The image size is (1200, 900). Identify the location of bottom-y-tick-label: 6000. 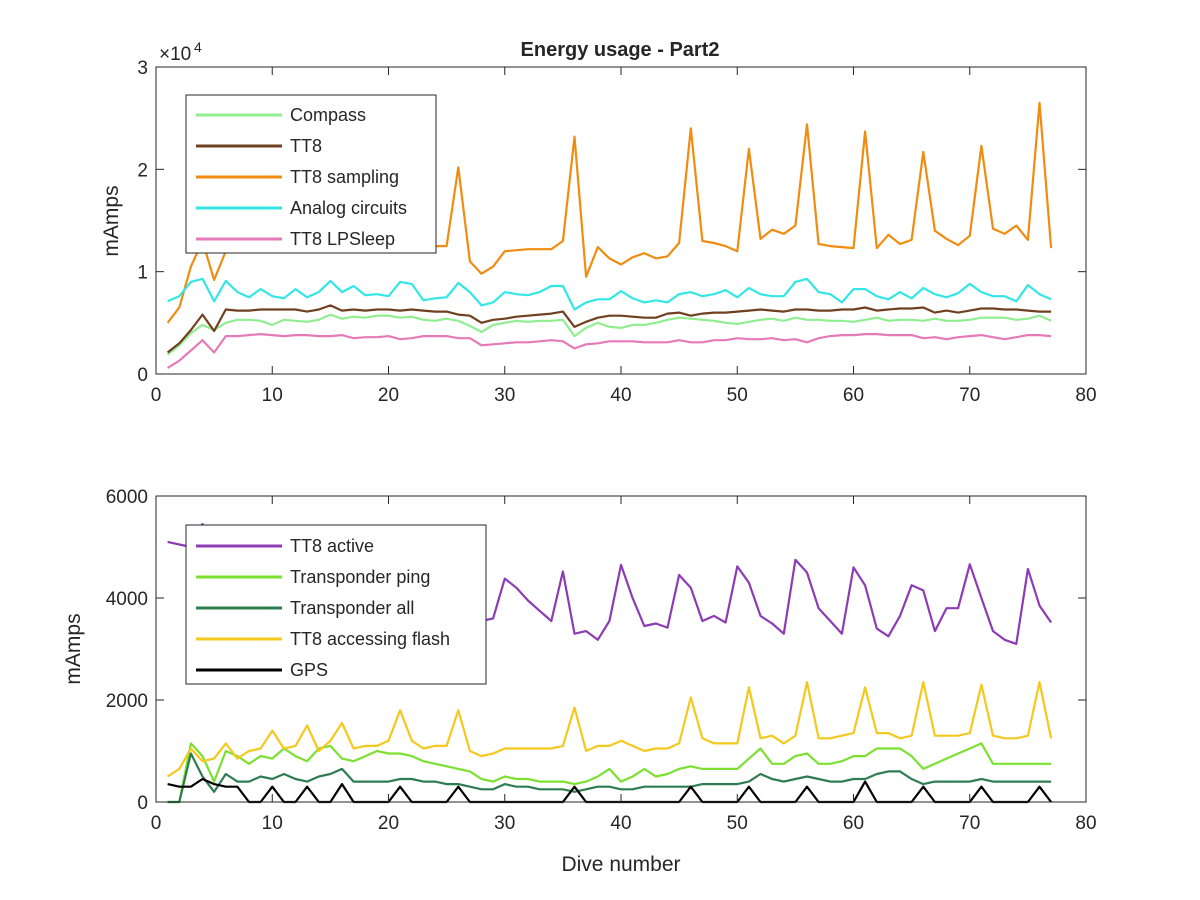
(127, 497).